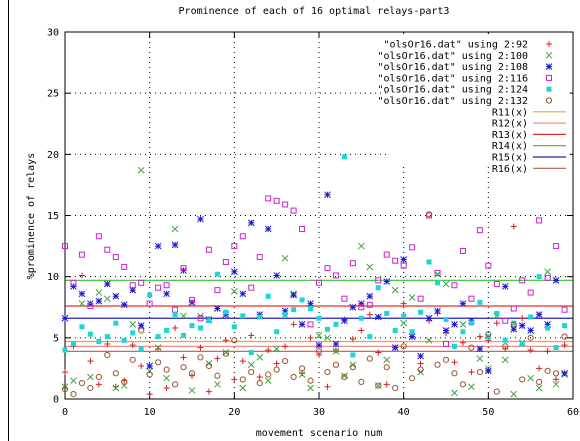  Describe the element at coordinates (452, 101) in the screenshot. I see `legend-label: "olsOr16.dat" using 2:132` at that location.